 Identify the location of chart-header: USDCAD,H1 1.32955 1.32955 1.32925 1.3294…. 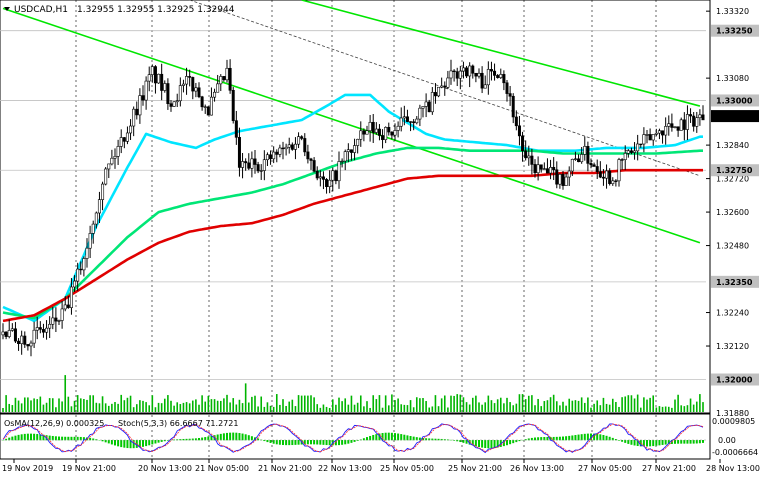
(119, 10).